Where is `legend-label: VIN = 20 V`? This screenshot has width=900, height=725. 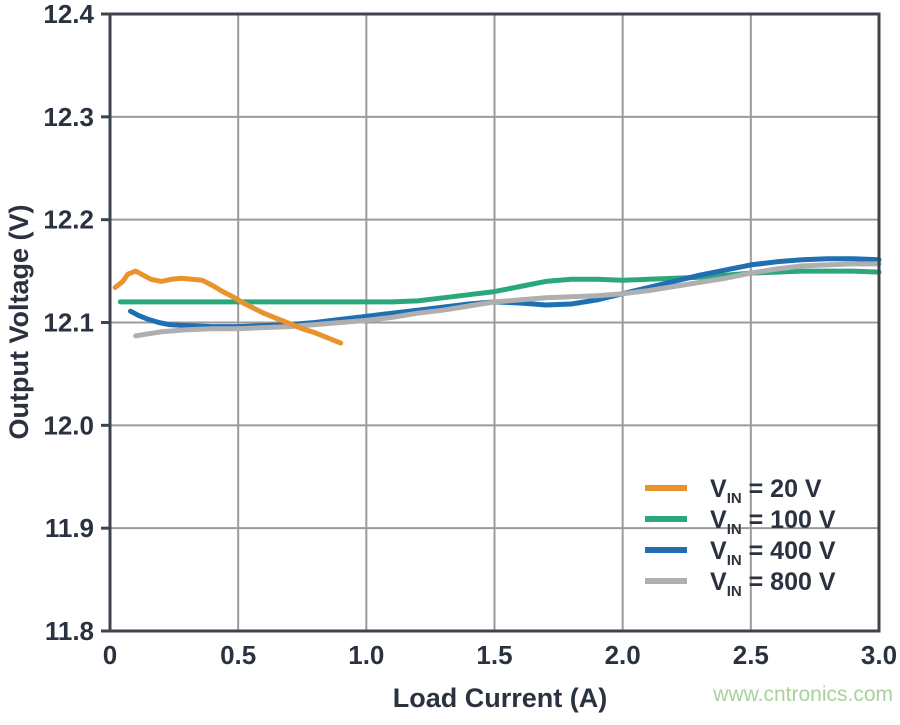 legend-label: VIN = 20 V is located at coordinates (766, 491).